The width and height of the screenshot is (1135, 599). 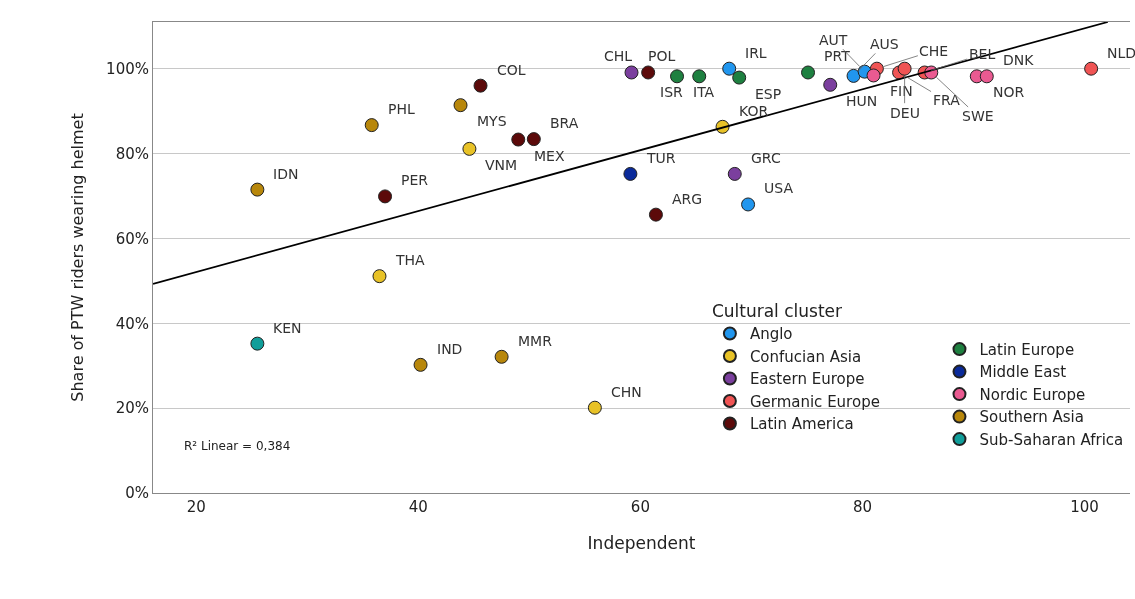 What do you see at coordinates (771, 334) in the screenshot?
I see `legend-label: Anglo` at bounding box center [771, 334].